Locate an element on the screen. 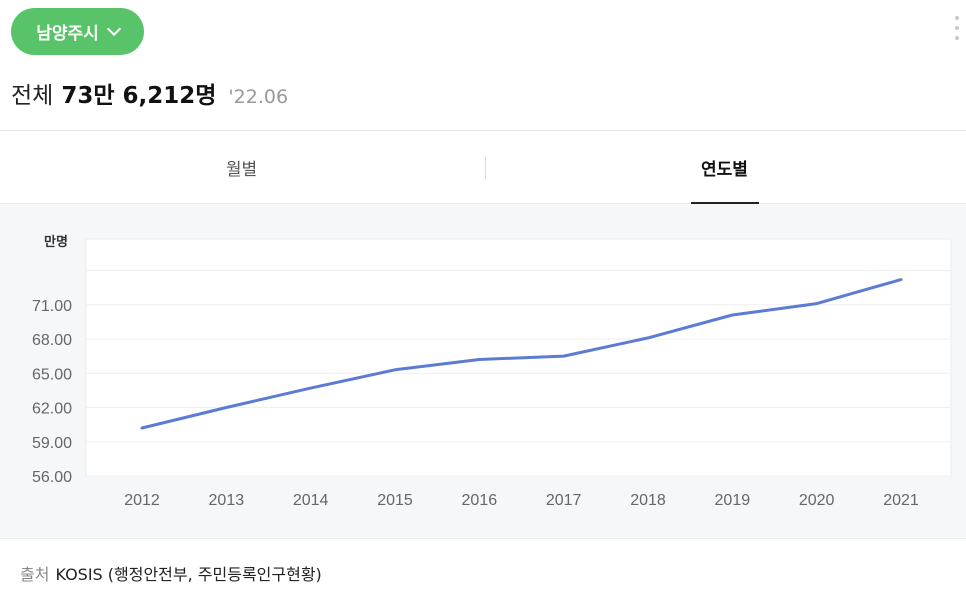 This screenshot has height=591, width=966. summary-date: '22.06 is located at coordinates (258, 97).